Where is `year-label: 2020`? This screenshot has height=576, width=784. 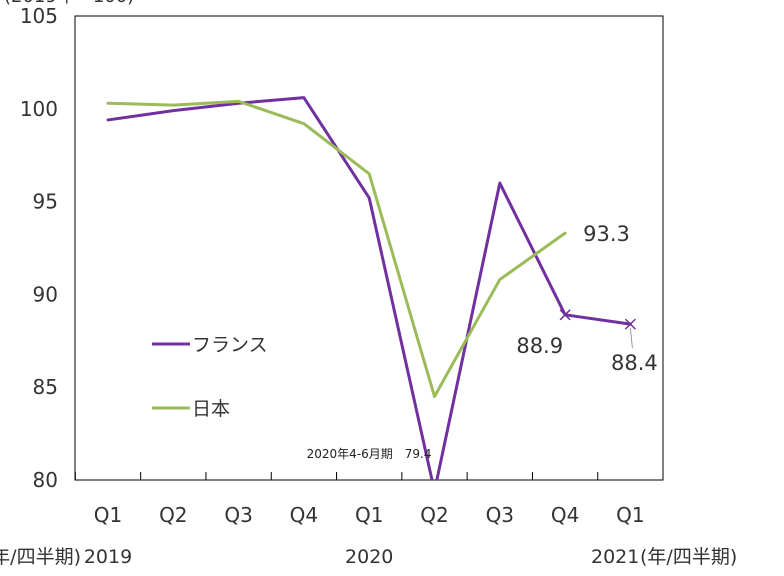 year-label: 2020 is located at coordinates (369, 557).